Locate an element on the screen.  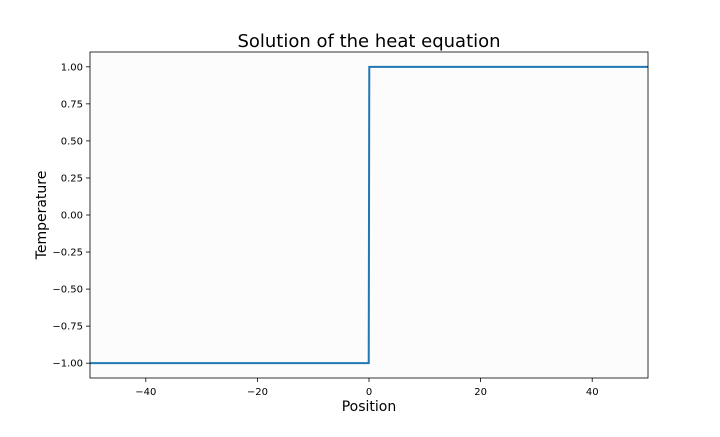
y-tick-label: 0.75 is located at coordinates (72, 104).